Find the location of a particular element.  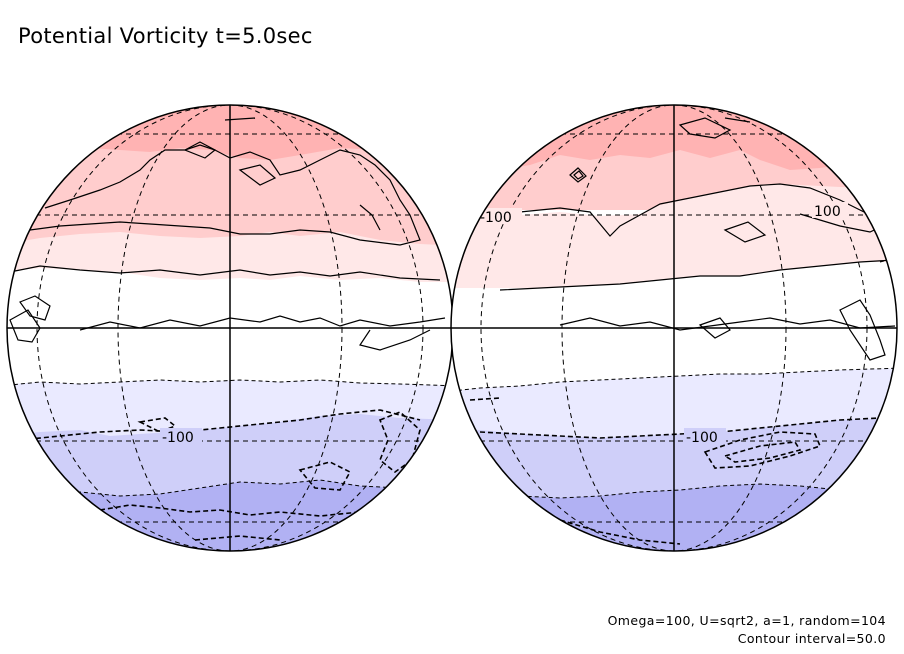

right-contour-label-north: 100 is located at coordinates (827, 212).